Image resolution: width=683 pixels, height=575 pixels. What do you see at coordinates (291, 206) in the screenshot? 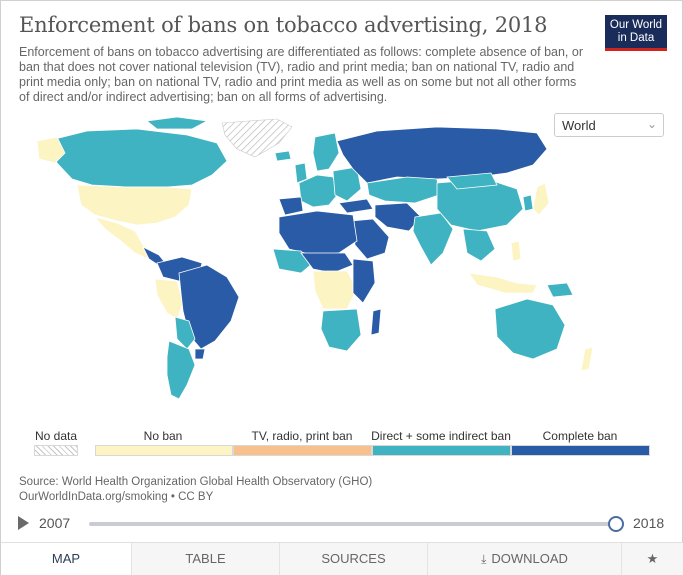
I see `region-iberia` at bounding box center [291, 206].